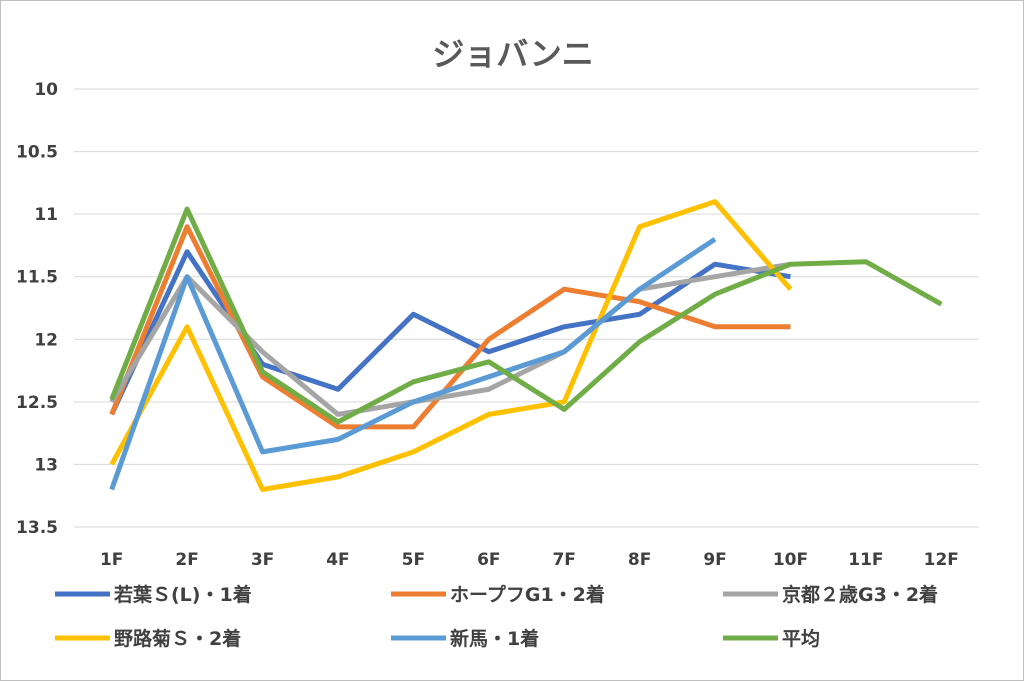  Describe the element at coordinates (177, 638) in the screenshot. I see `legend-label: 野路菊Ｓ・2着` at that location.